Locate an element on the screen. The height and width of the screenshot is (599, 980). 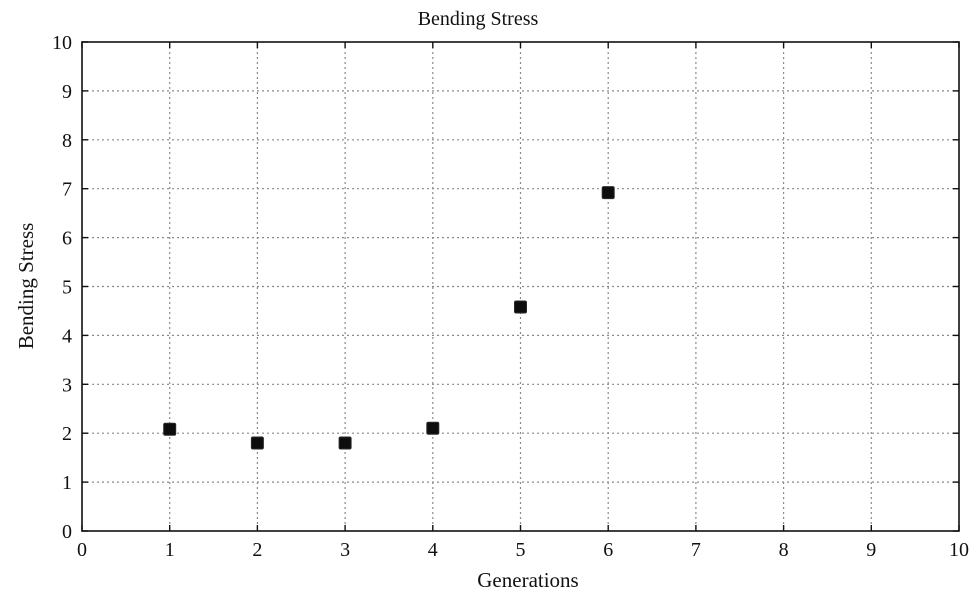
x-tick-label: 4 is located at coordinates (433, 550).